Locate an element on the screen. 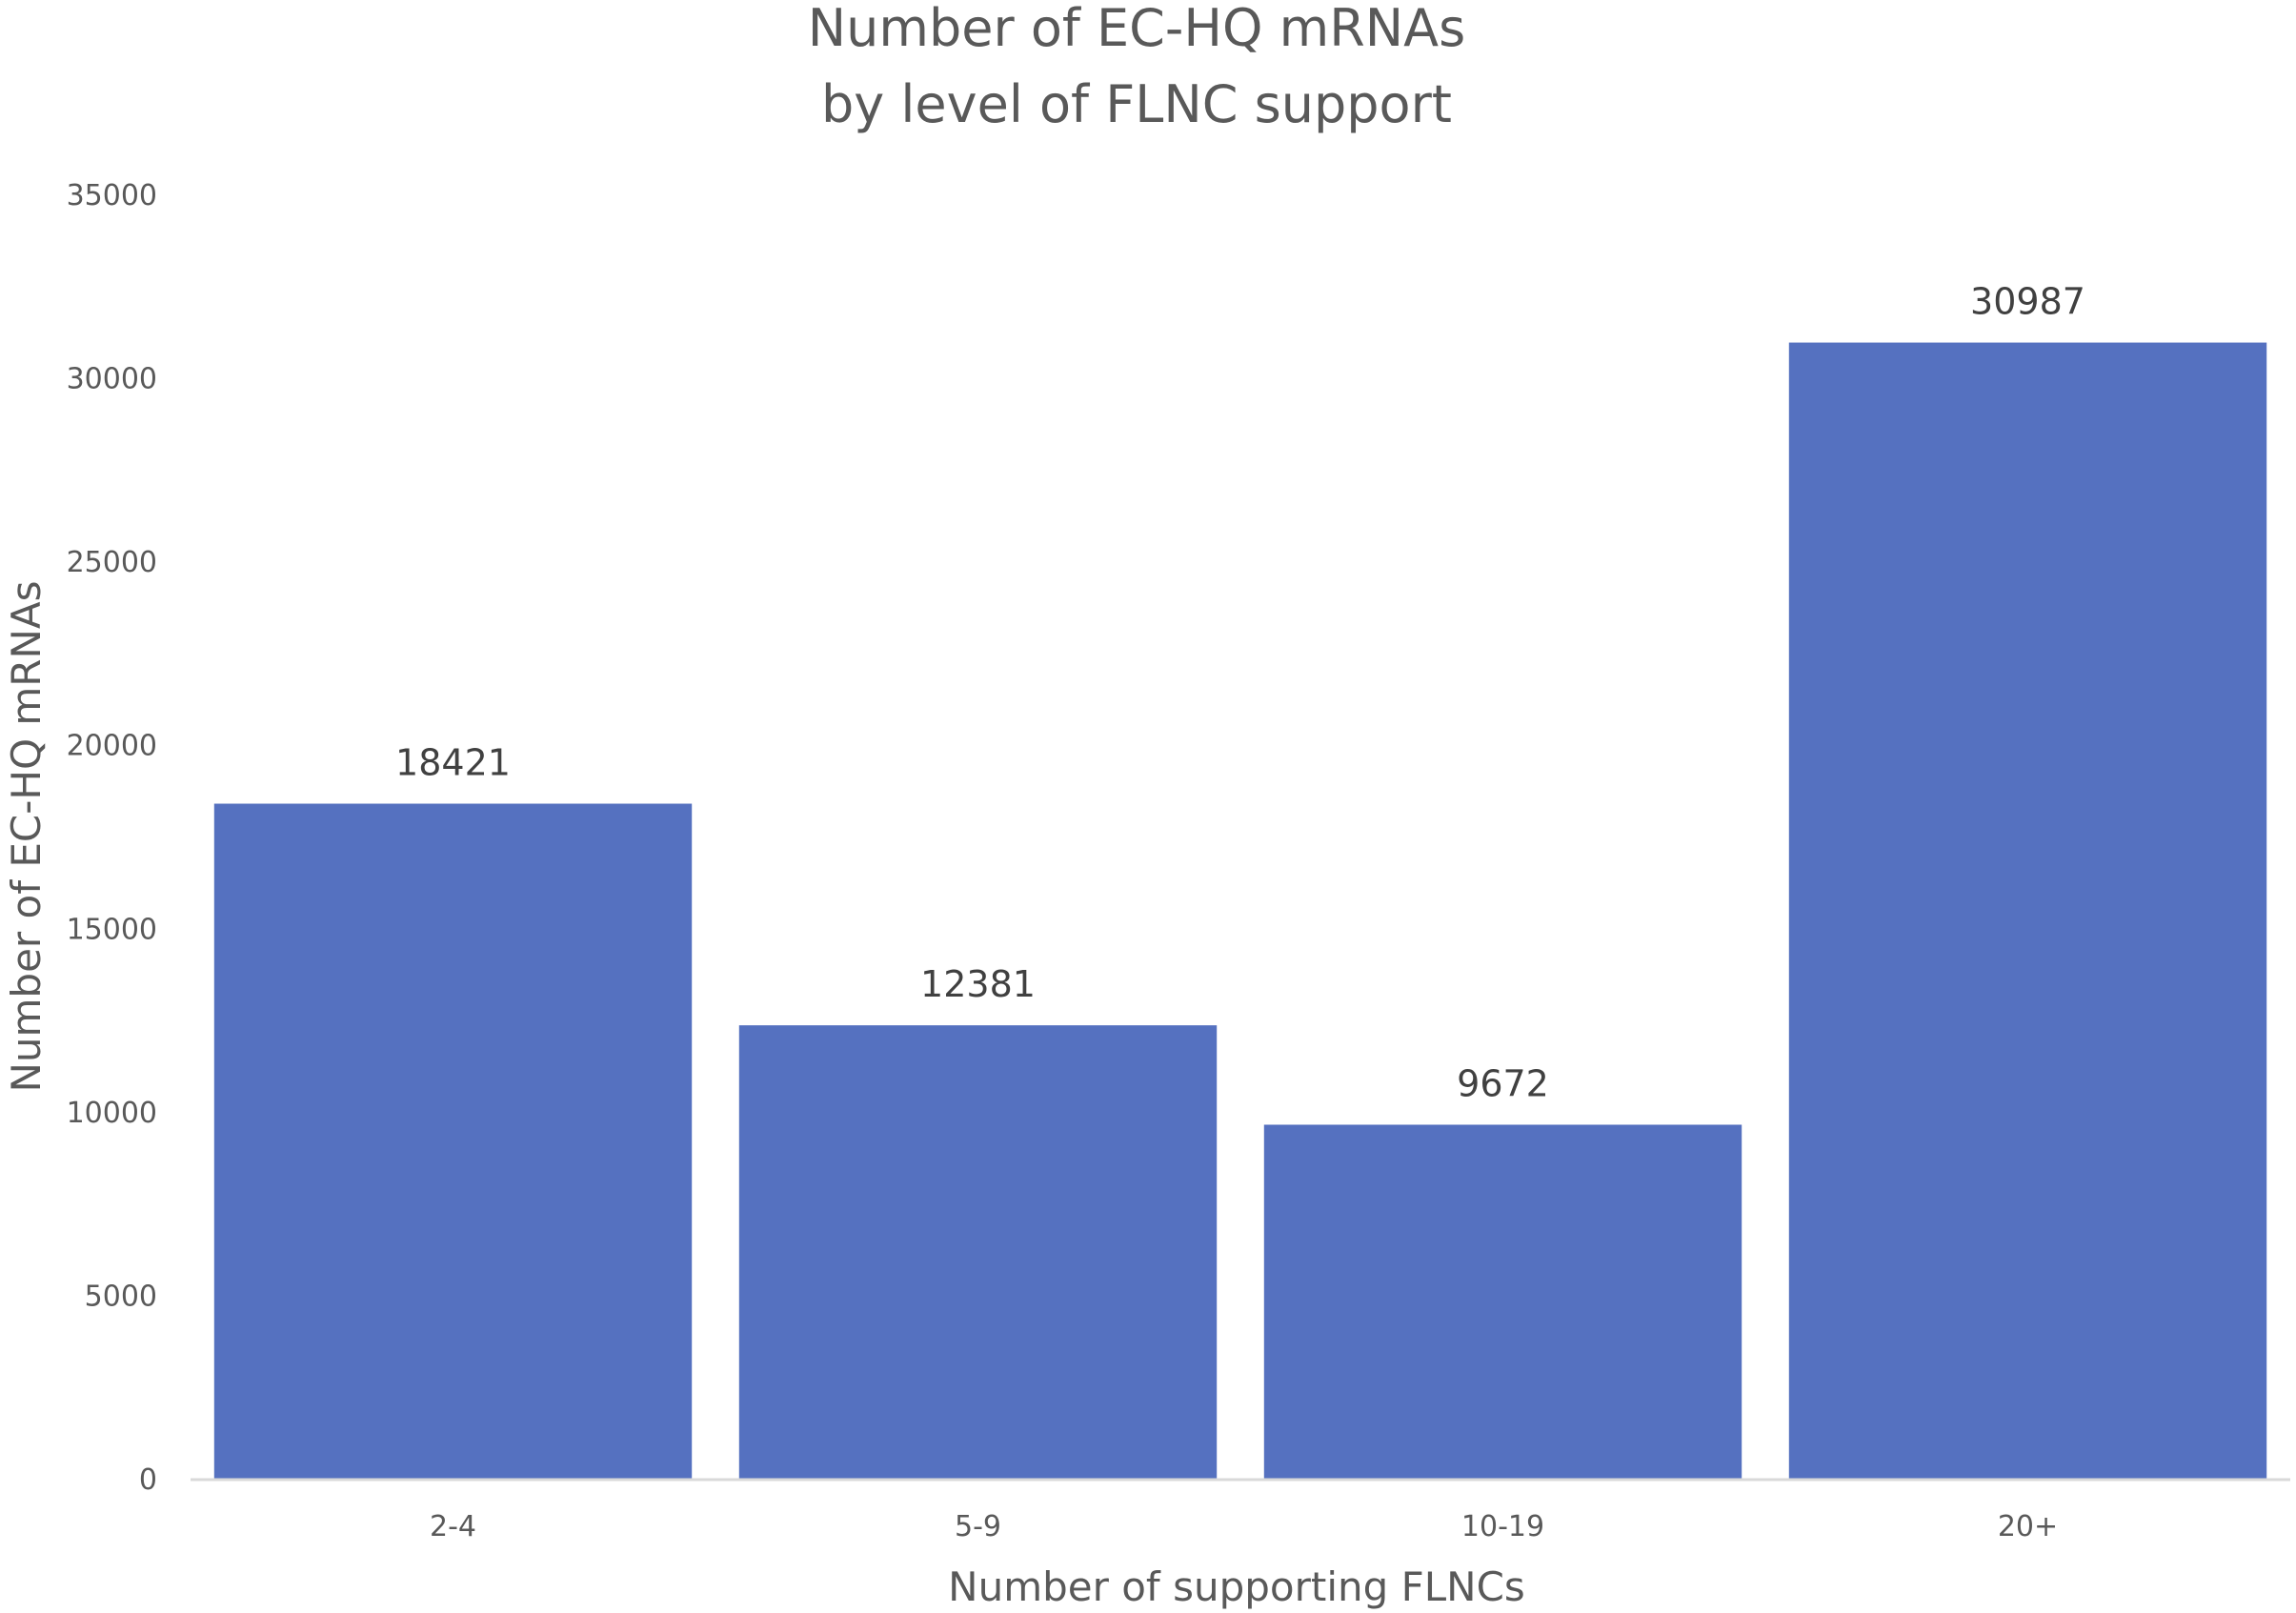  bar-value-label: 12381 is located at coordinates (978, 984).